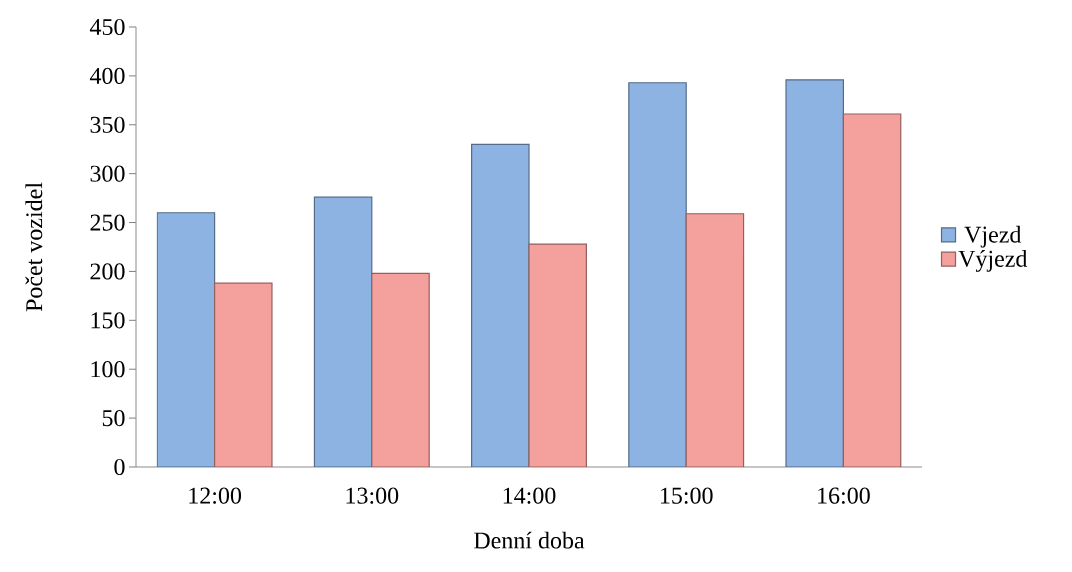 Image resolution: width=1072 pixels, height=572 pixels. I want to click on y-tick-label: 0, so click(119, 467).